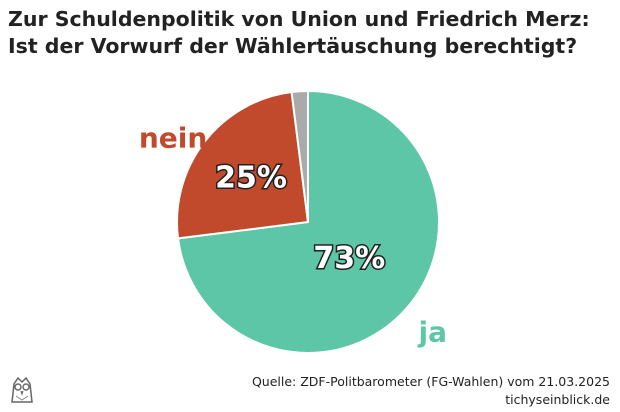  What do you see at coordinates (349, 258) in the screenshot?
I see `value-label-ja: 73%` at bounding box center [349, 258].